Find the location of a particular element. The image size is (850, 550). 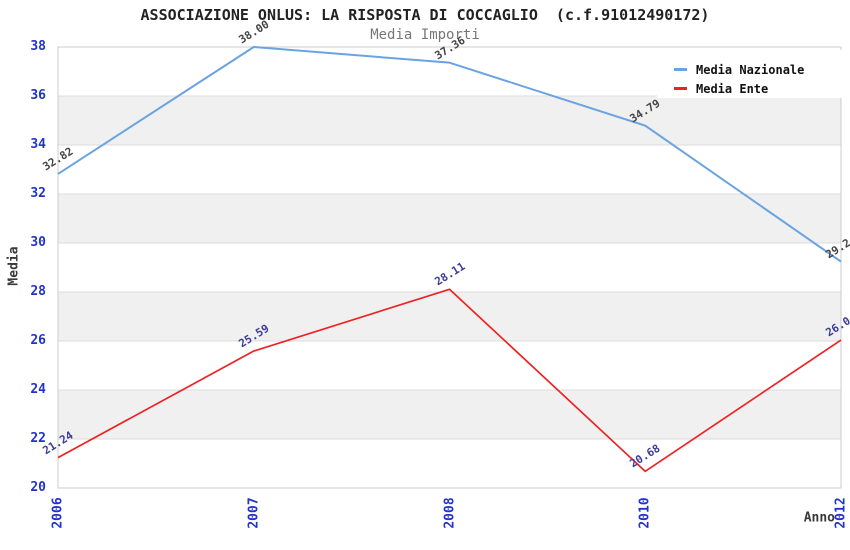

legend-item: Media Nazionale is located at coordinates (762, 69).